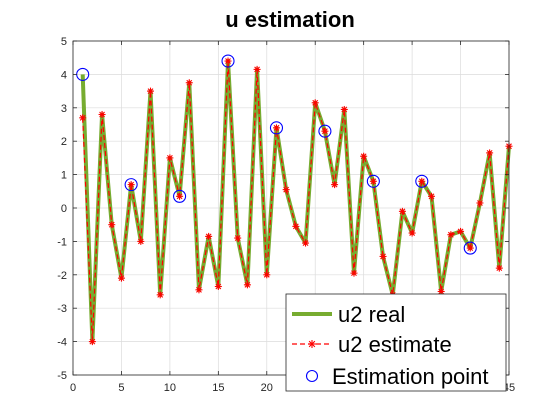  I want to click on y-tick-label: -2, so click(62, 276).